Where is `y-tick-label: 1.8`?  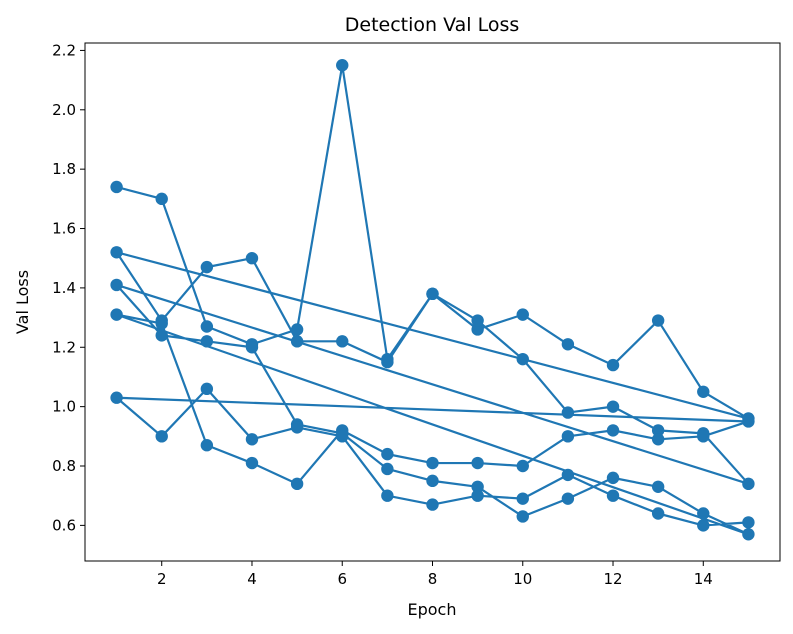
y-tick-label: 1.8 is located at coordinates (64, 169).